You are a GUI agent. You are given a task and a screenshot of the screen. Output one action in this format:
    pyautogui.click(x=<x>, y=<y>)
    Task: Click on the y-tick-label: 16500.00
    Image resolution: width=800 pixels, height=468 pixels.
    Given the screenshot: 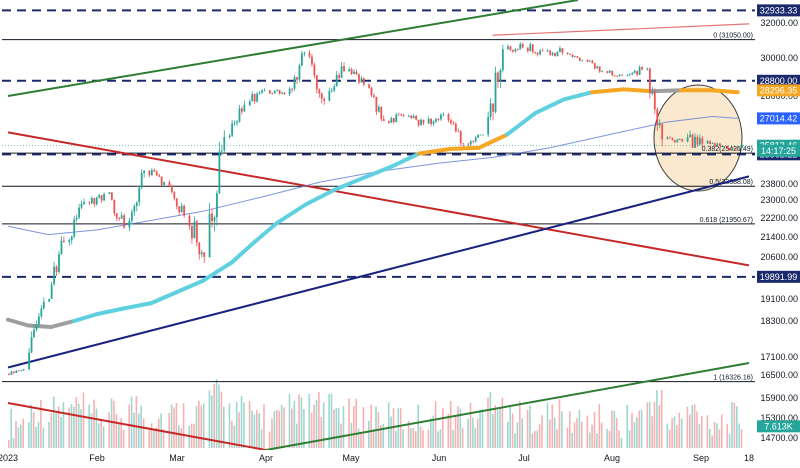 What is the action you would take?
    pyautogui.click(x=779, y=375)
    